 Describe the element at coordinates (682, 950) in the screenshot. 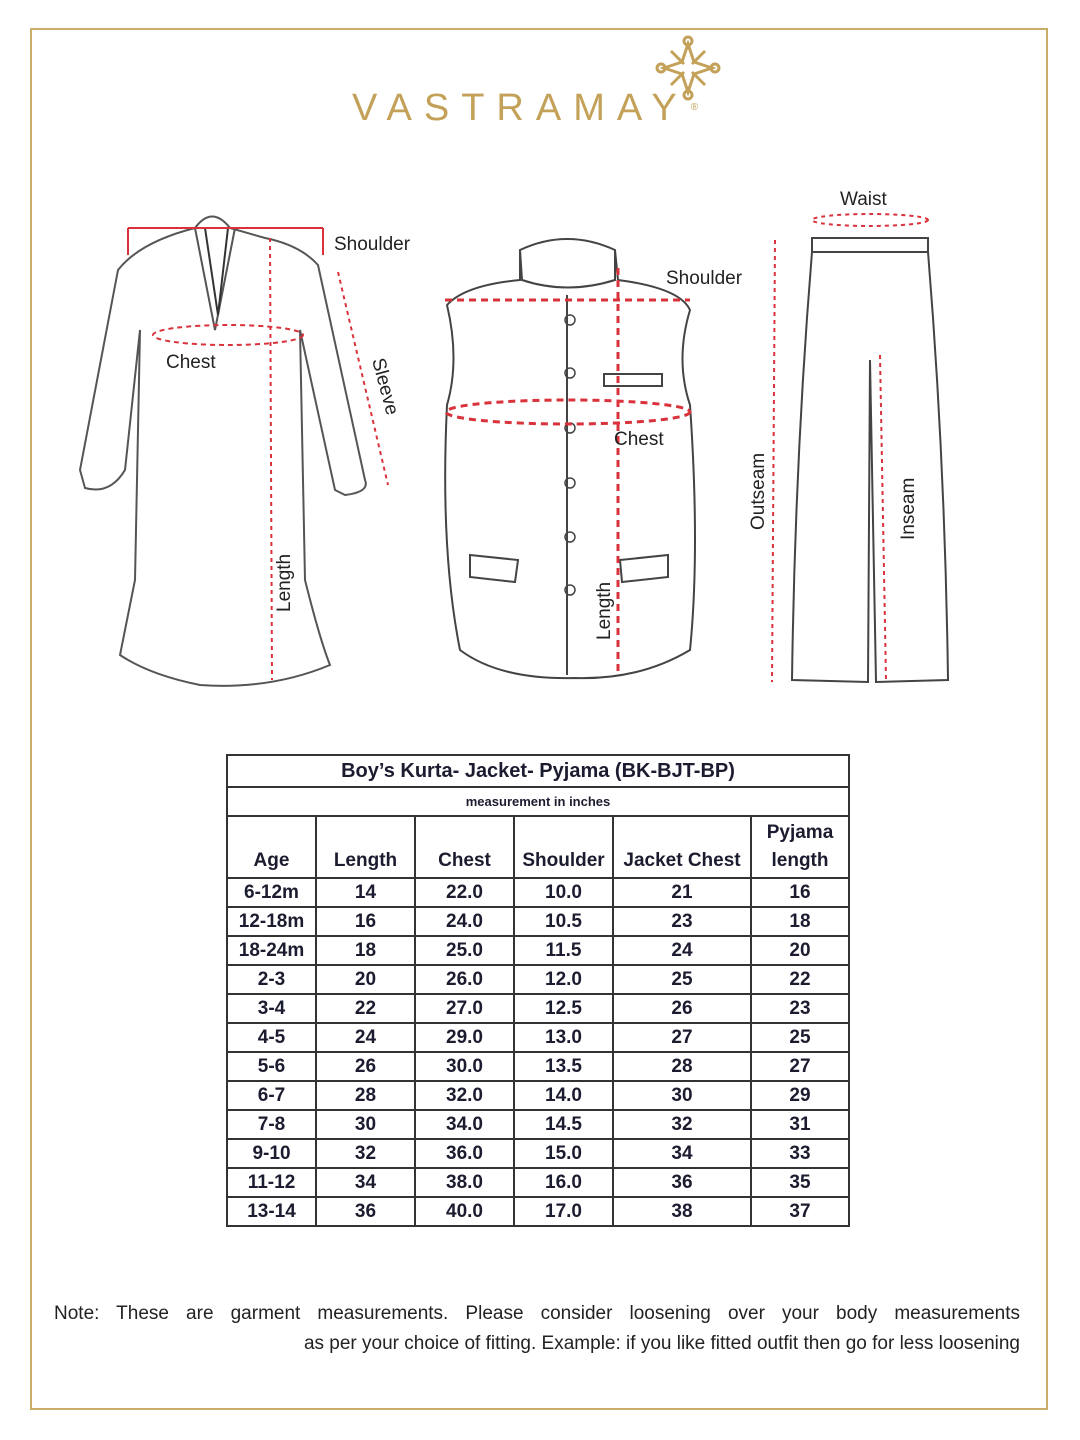

I see `table-cell: 24` at that location.